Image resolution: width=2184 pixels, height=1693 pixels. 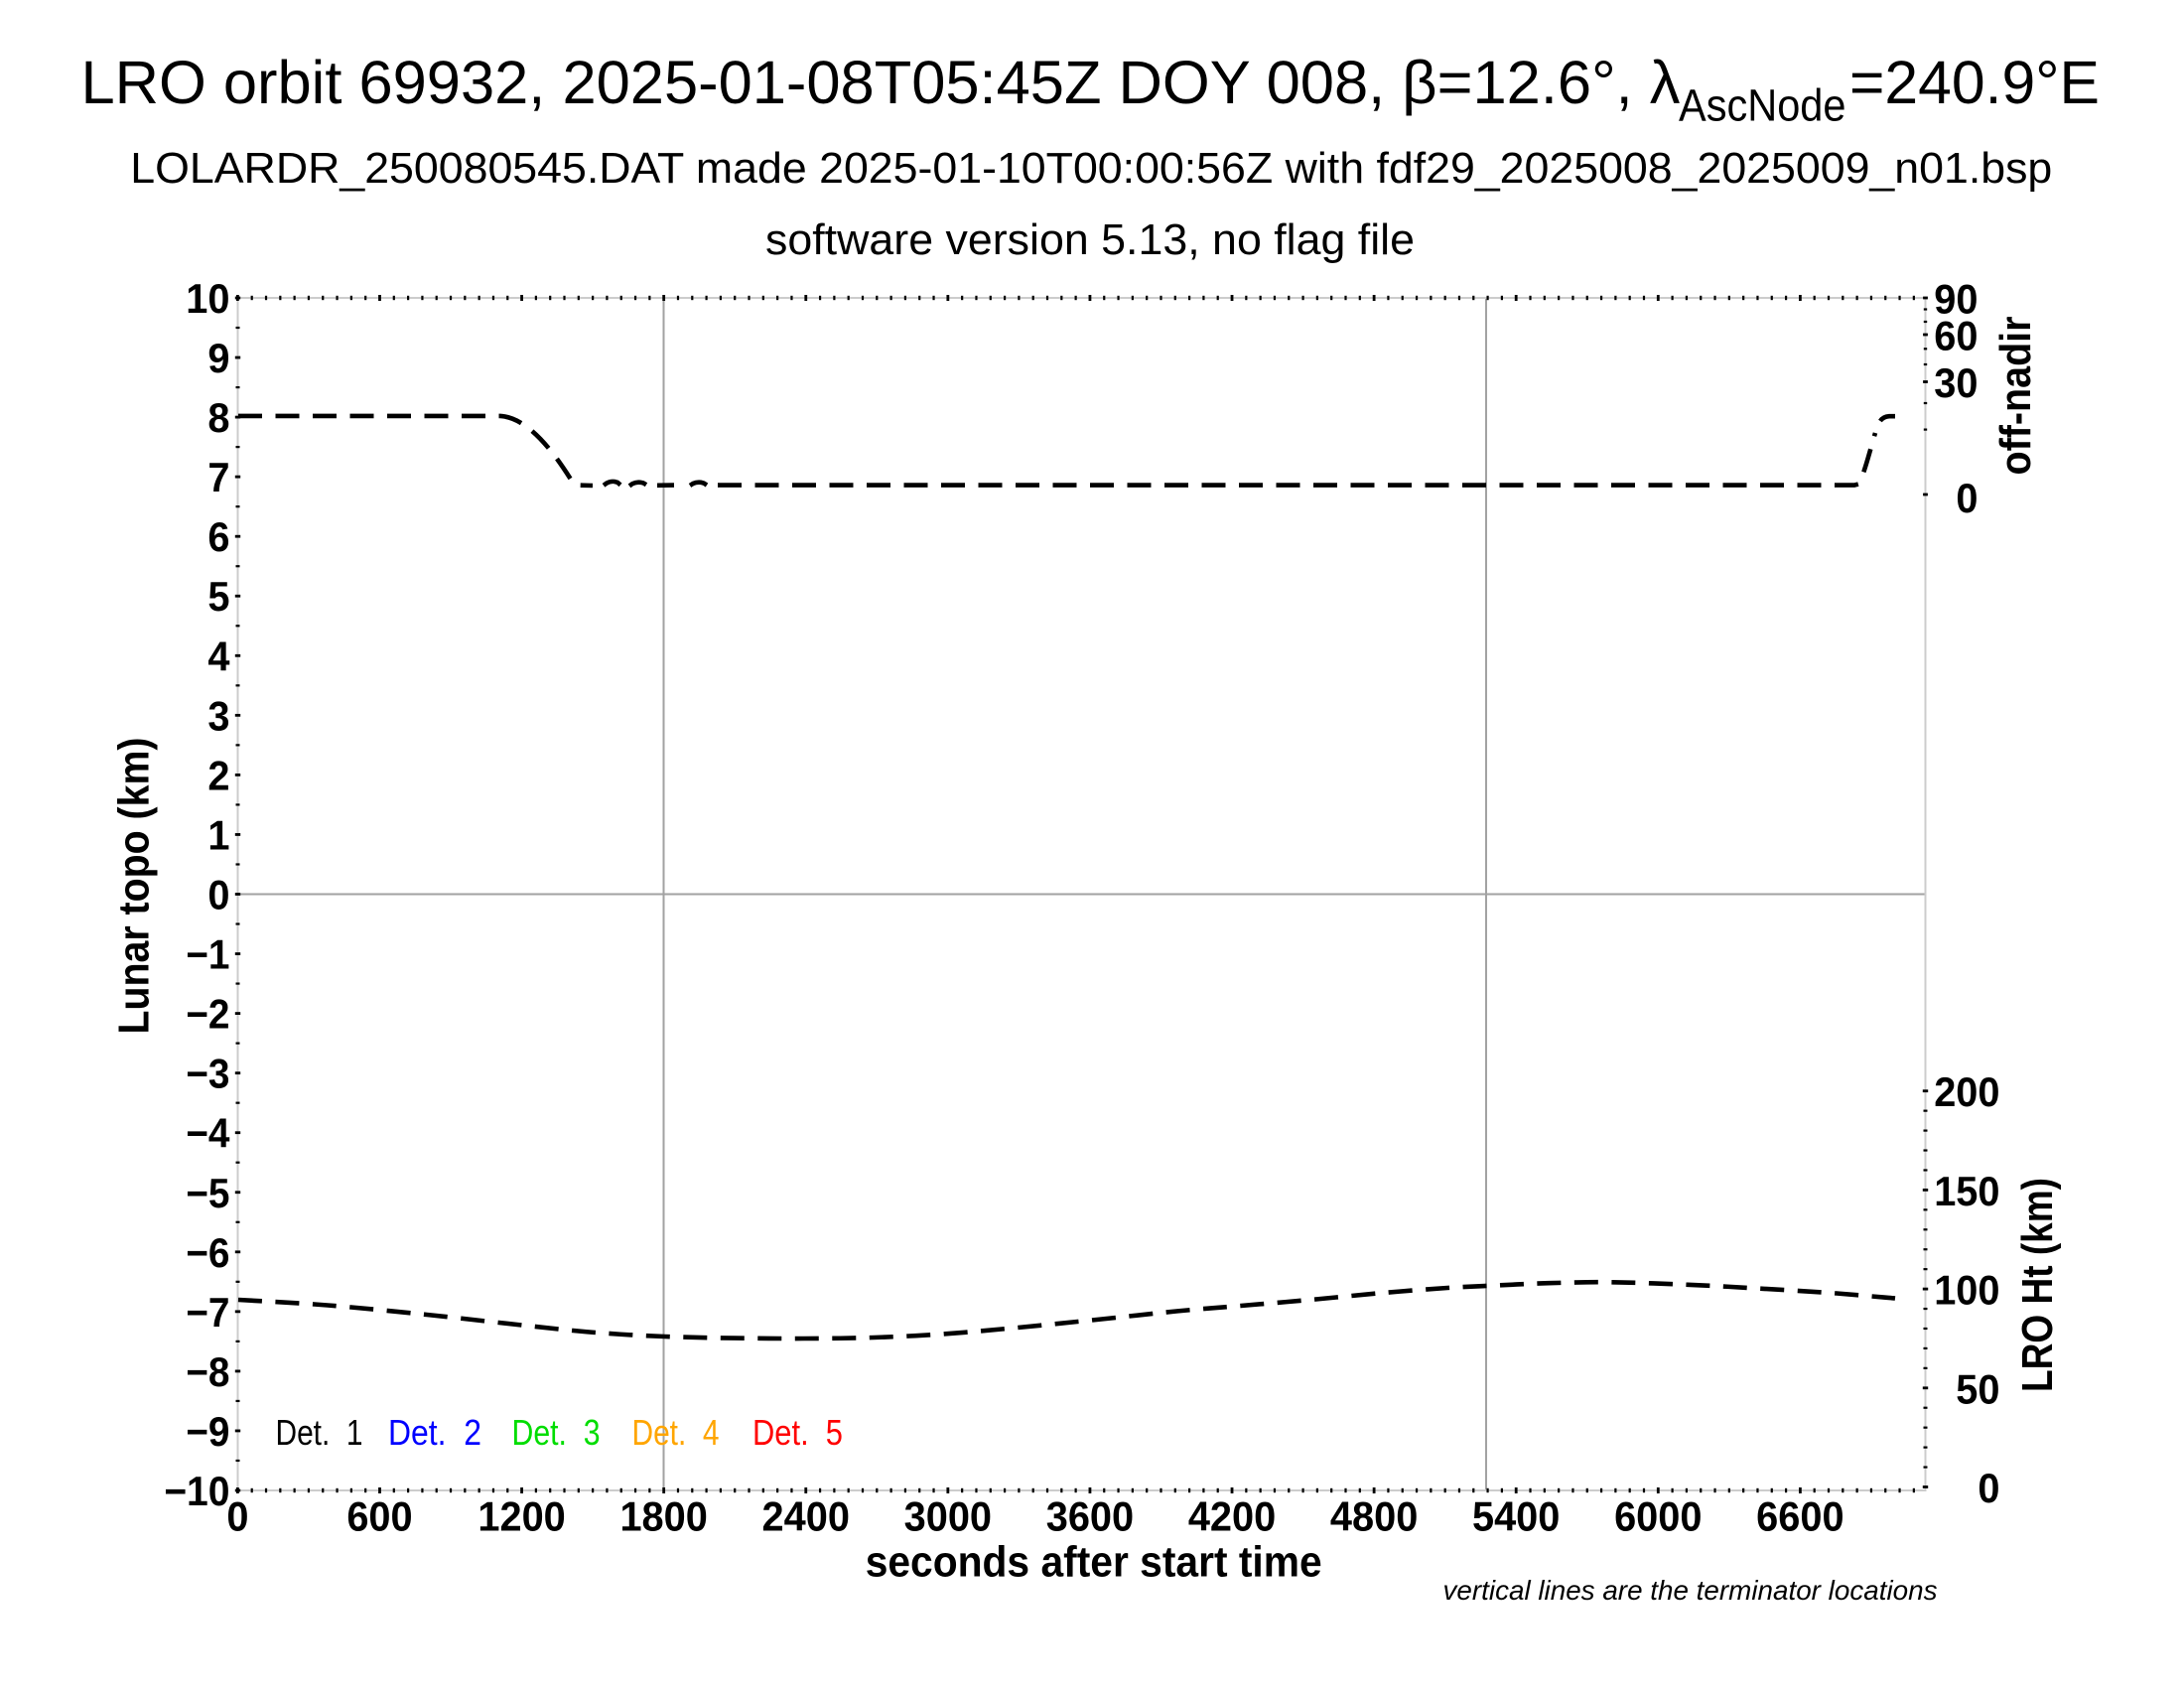 I want to click on svg-text: 9, so click(x=218, y=358).